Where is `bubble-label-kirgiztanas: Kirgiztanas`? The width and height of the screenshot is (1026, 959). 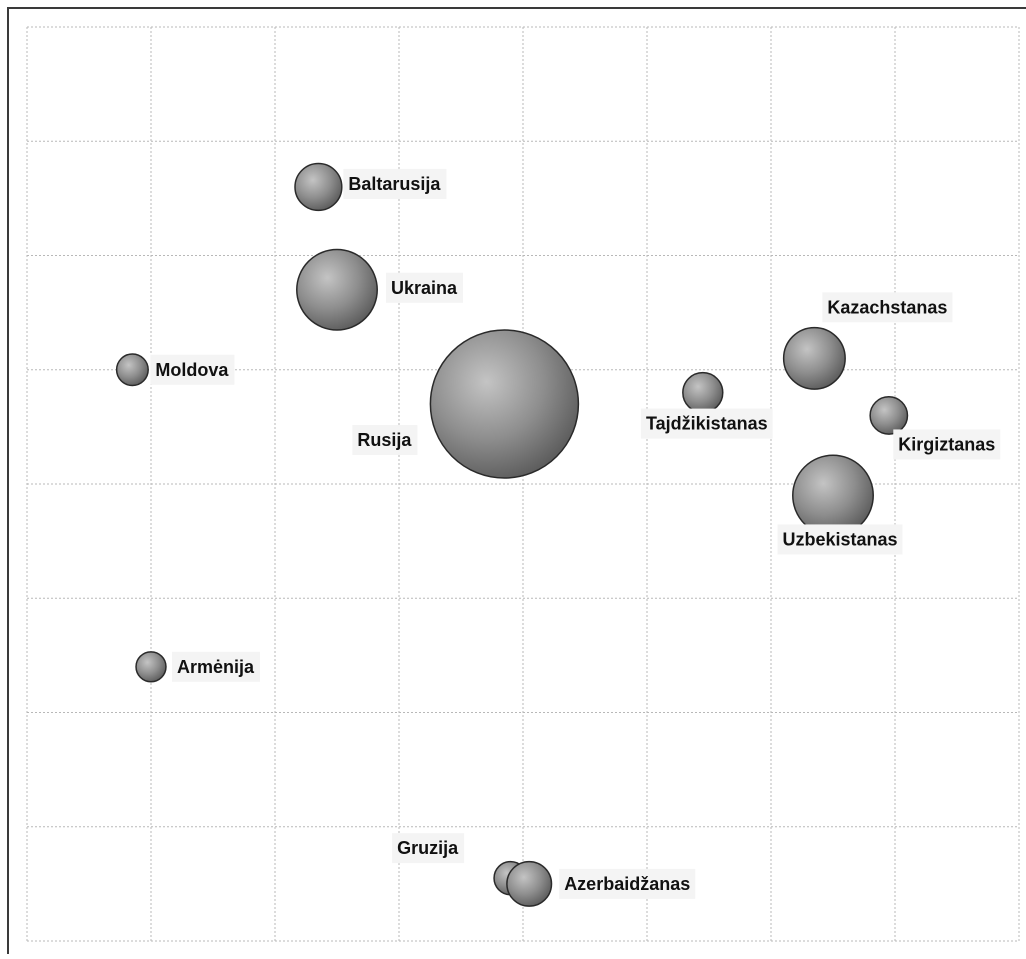 bubble-label-kirgiztanas: Kirgiztanas is located at coordinates (946, 444).